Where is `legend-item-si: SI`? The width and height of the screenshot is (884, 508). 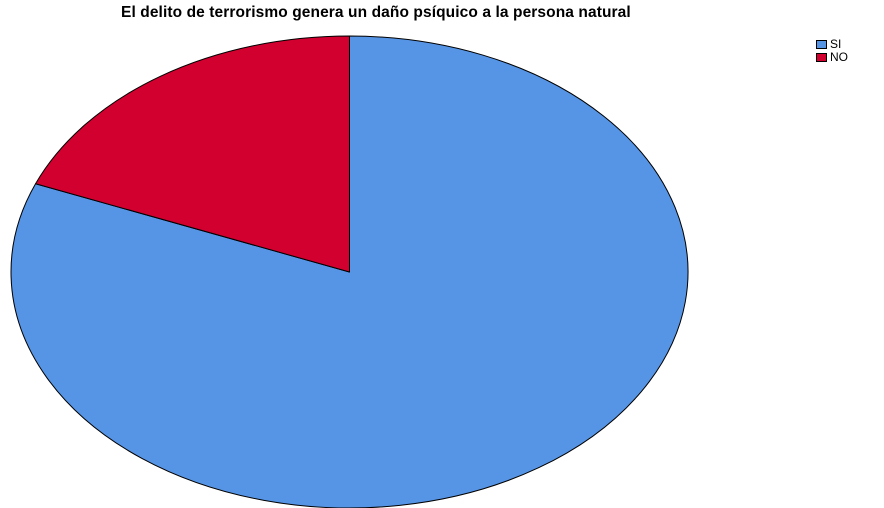 legend-item-si: SI is located at coordinates (832, 44).